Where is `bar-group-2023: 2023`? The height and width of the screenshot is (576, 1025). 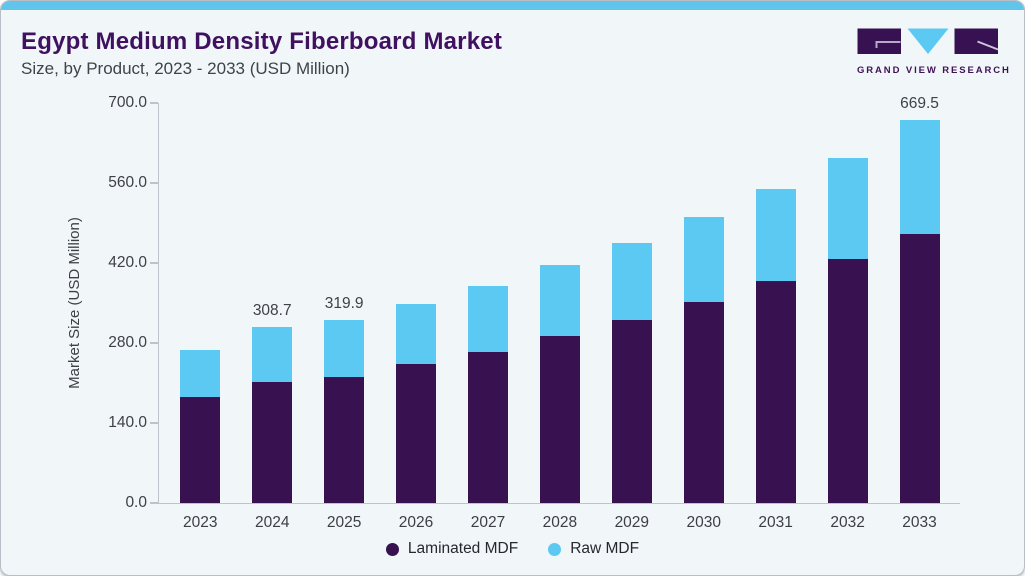 bar-group-2023: 2023 is located at coordinates (200, 317).